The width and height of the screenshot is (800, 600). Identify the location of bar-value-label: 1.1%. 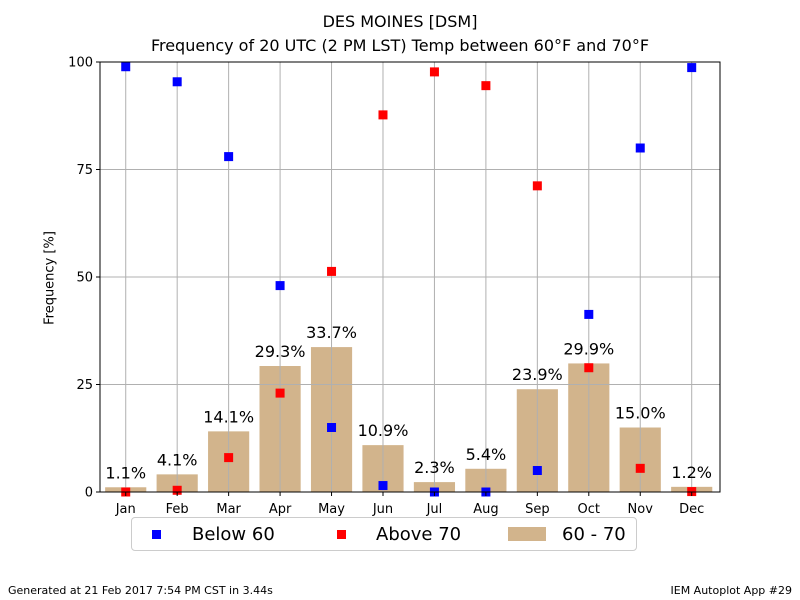
(125, 472).